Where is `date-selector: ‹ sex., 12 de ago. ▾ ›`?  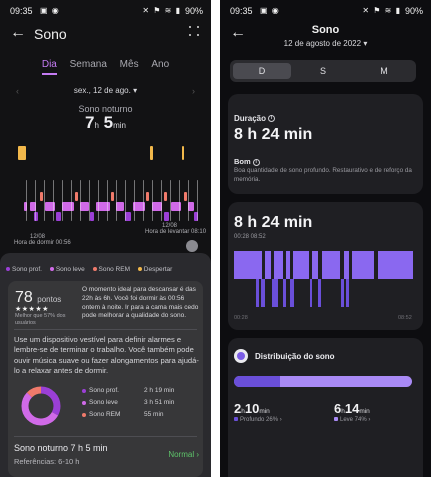 date-selector: ‹ sex., 12 de ago. ▾ › is located at coordinates (105, 91).